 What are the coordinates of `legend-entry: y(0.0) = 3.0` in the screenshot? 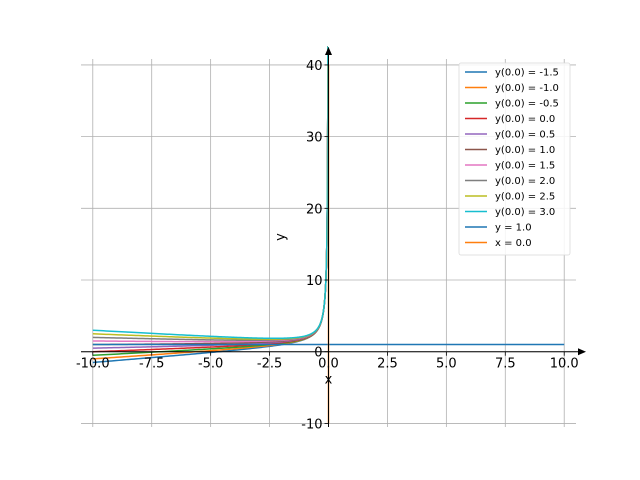 It's located at (525, 212).